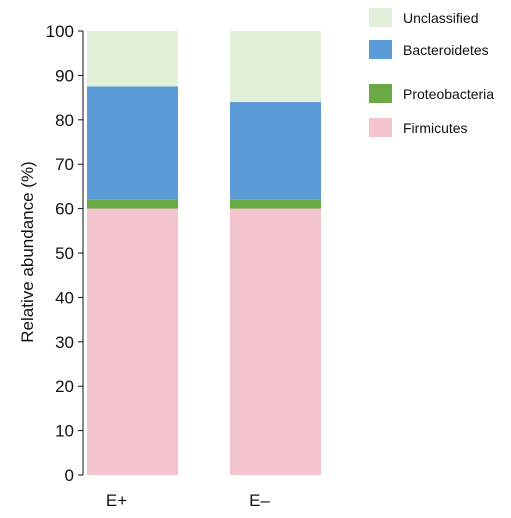 The height and width of the screenshot is (518, 511). I want to click on x-category-label: E–, so click(259, 500).